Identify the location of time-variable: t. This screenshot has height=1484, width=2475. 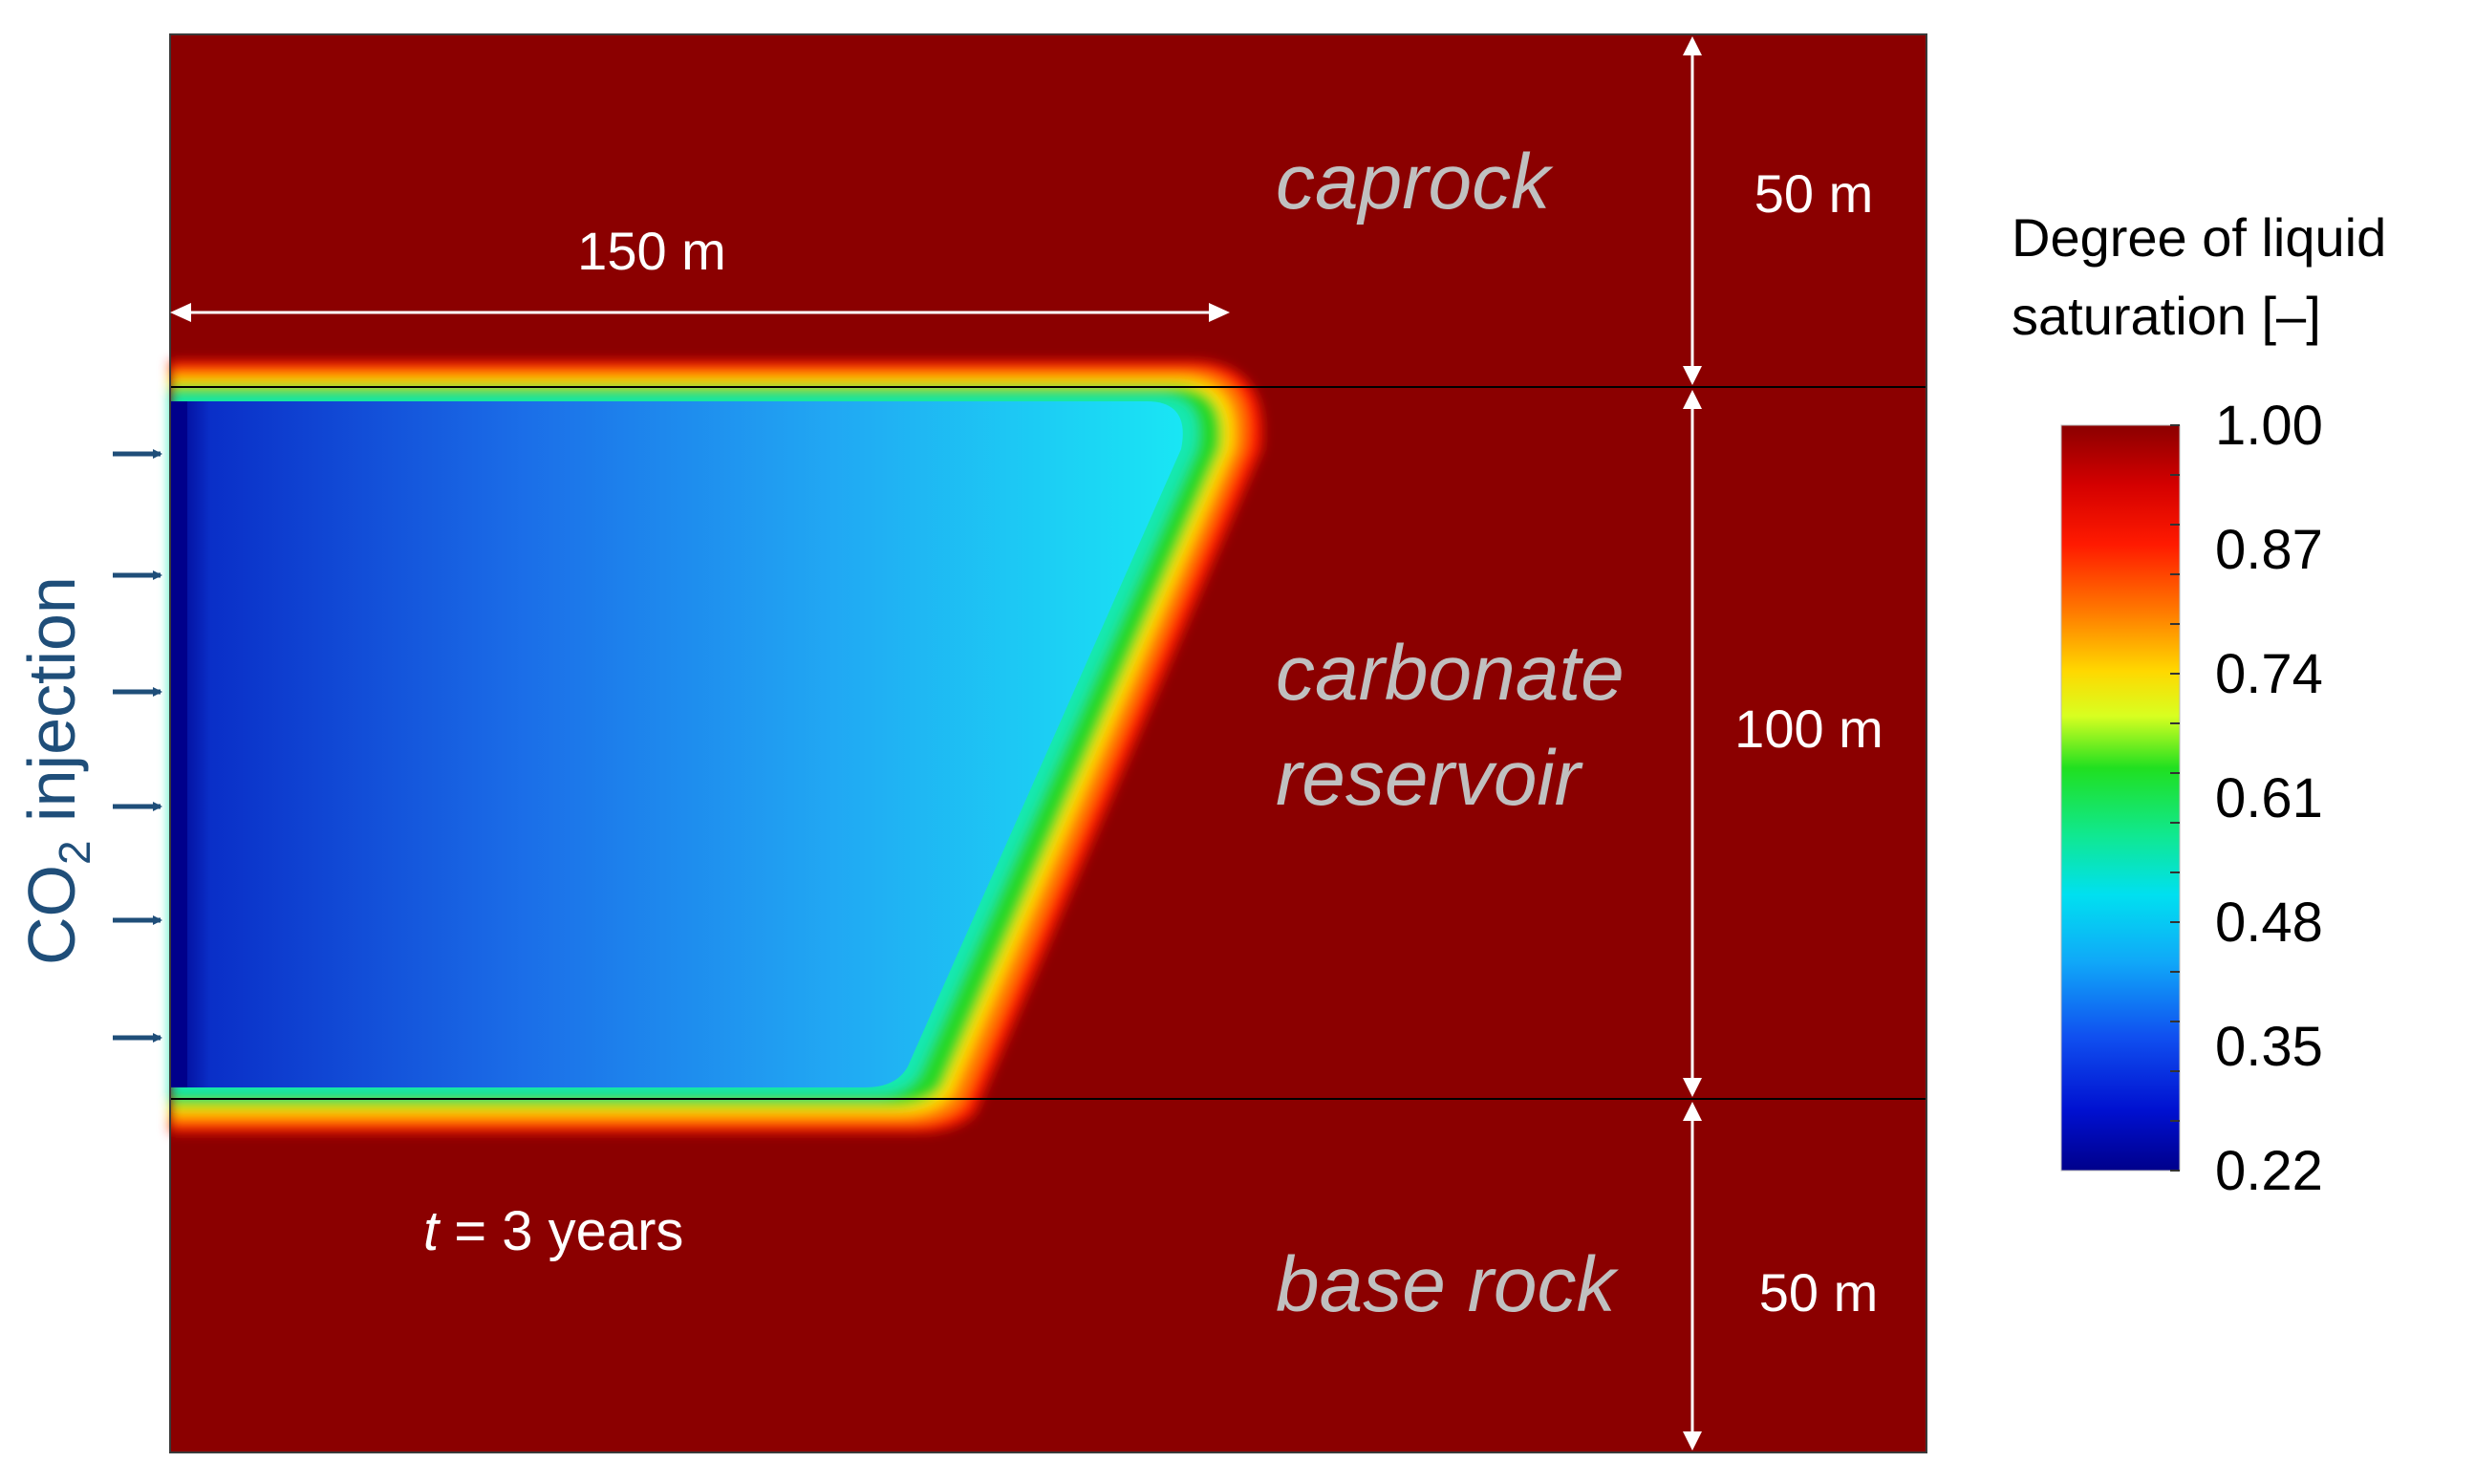
(432, 1231).